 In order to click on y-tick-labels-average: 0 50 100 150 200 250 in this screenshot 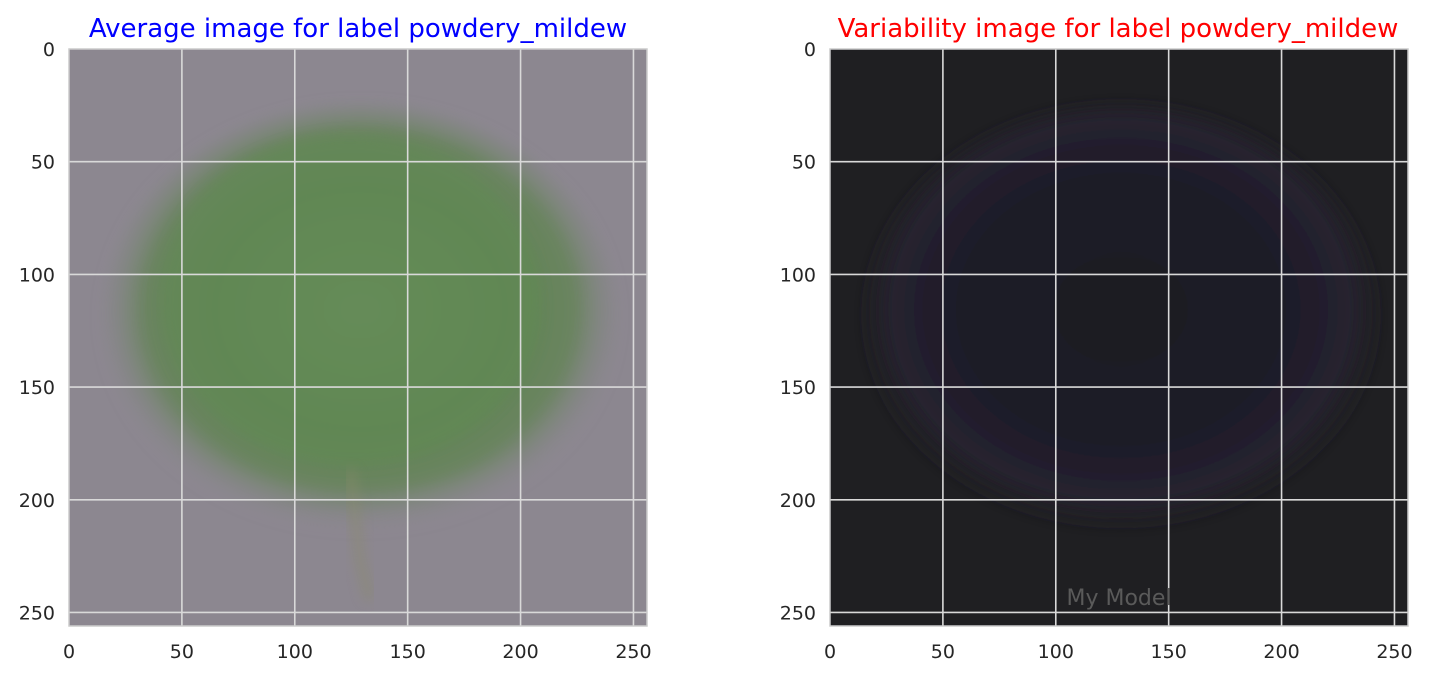, I will do `click(37, 331)`.